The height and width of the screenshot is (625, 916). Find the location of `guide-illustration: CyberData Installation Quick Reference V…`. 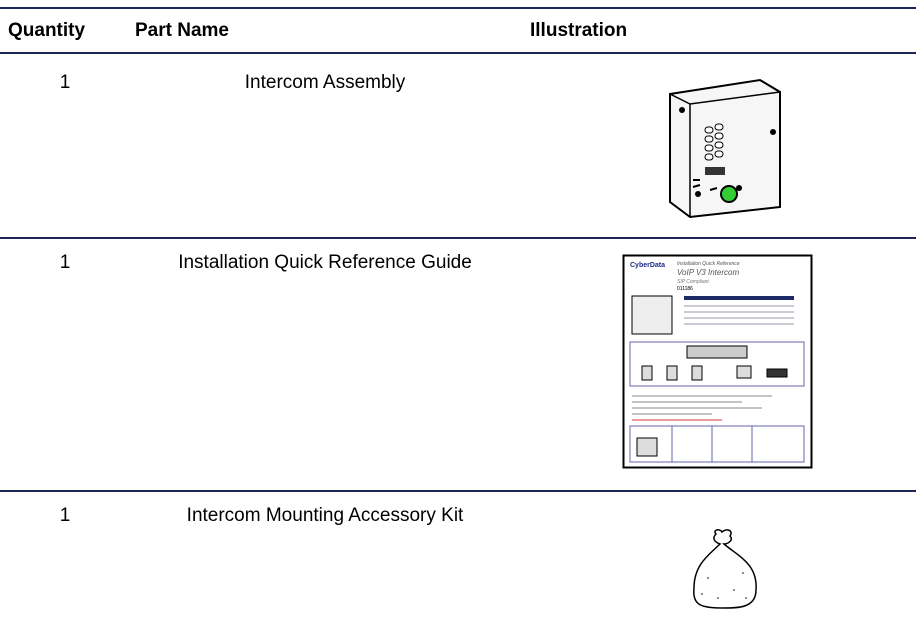

guide-illustration: CyberData Installation Quick Reference V… is located at coordinates (717, 361).